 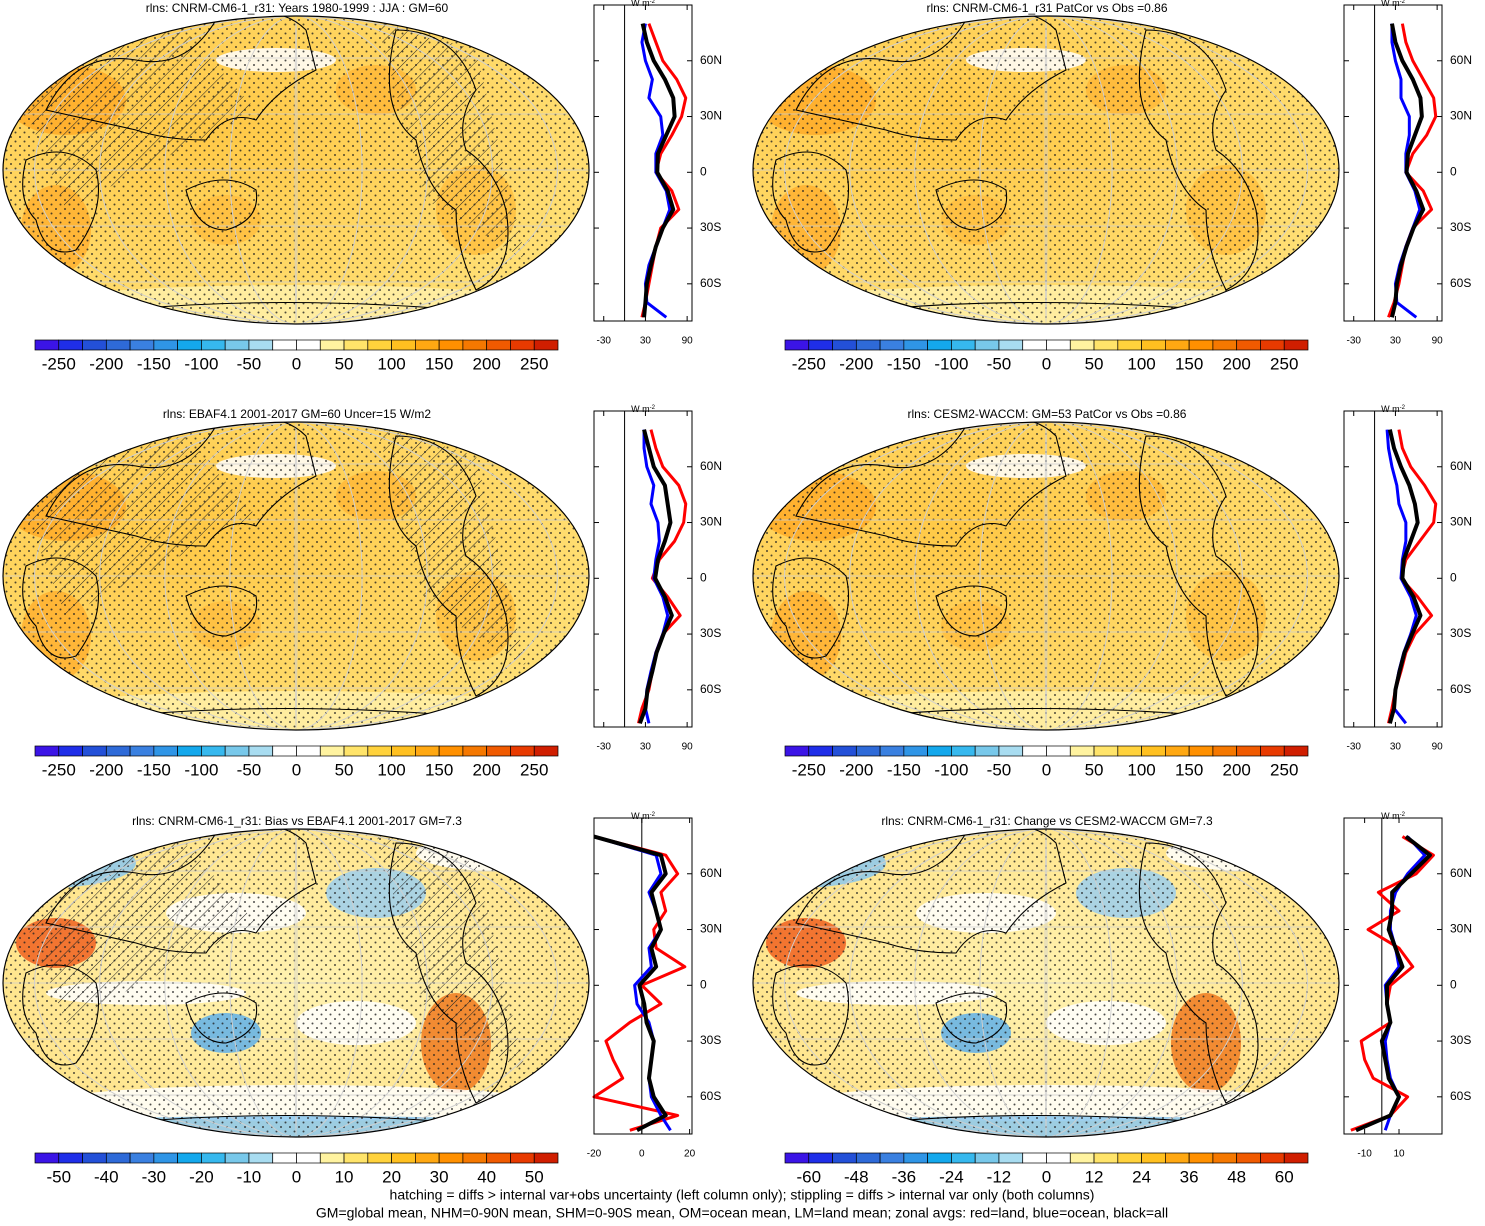 I want to click on unit-superscript: -2, so click(x=1403, y=2).